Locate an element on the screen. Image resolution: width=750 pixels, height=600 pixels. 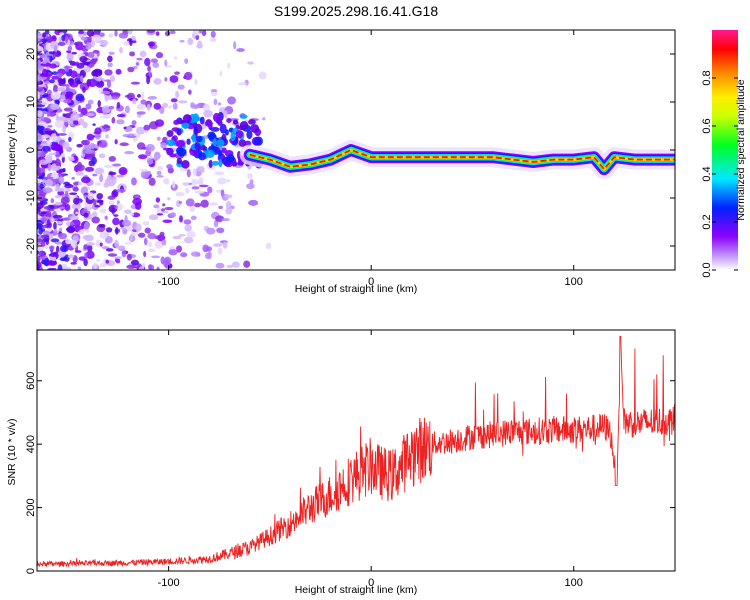
y-tick-label: -20 is located at coordinates (31, 246).